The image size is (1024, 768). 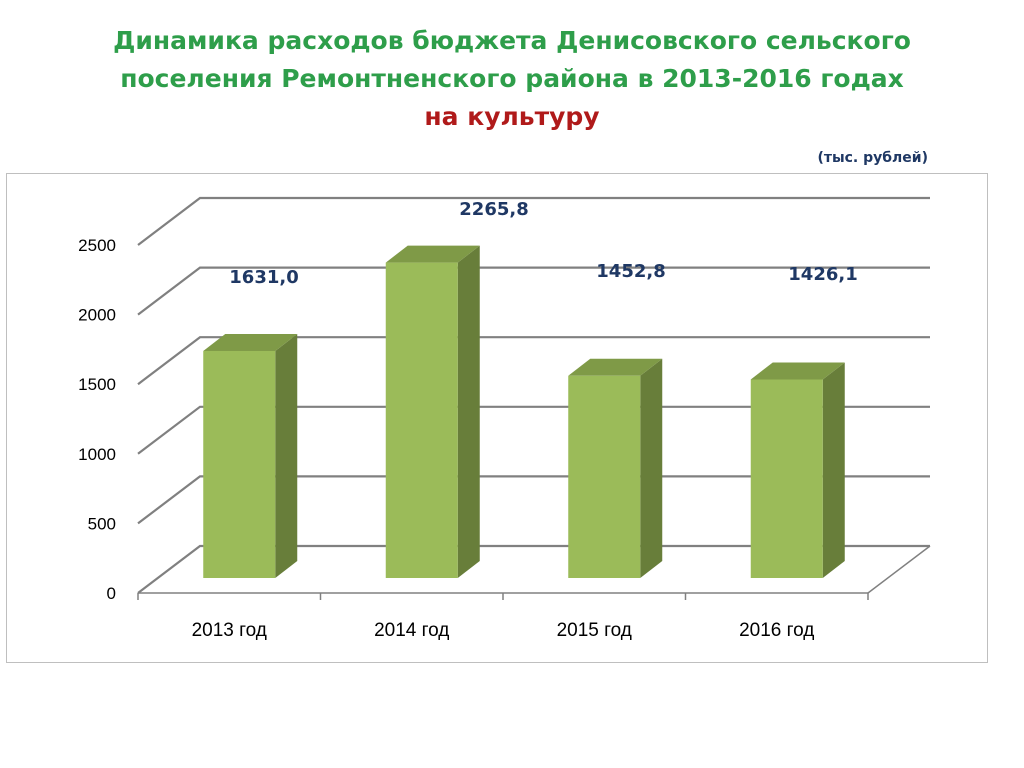 I want to click on x-tick-label: 2014 год, so click(x=411, y=630).